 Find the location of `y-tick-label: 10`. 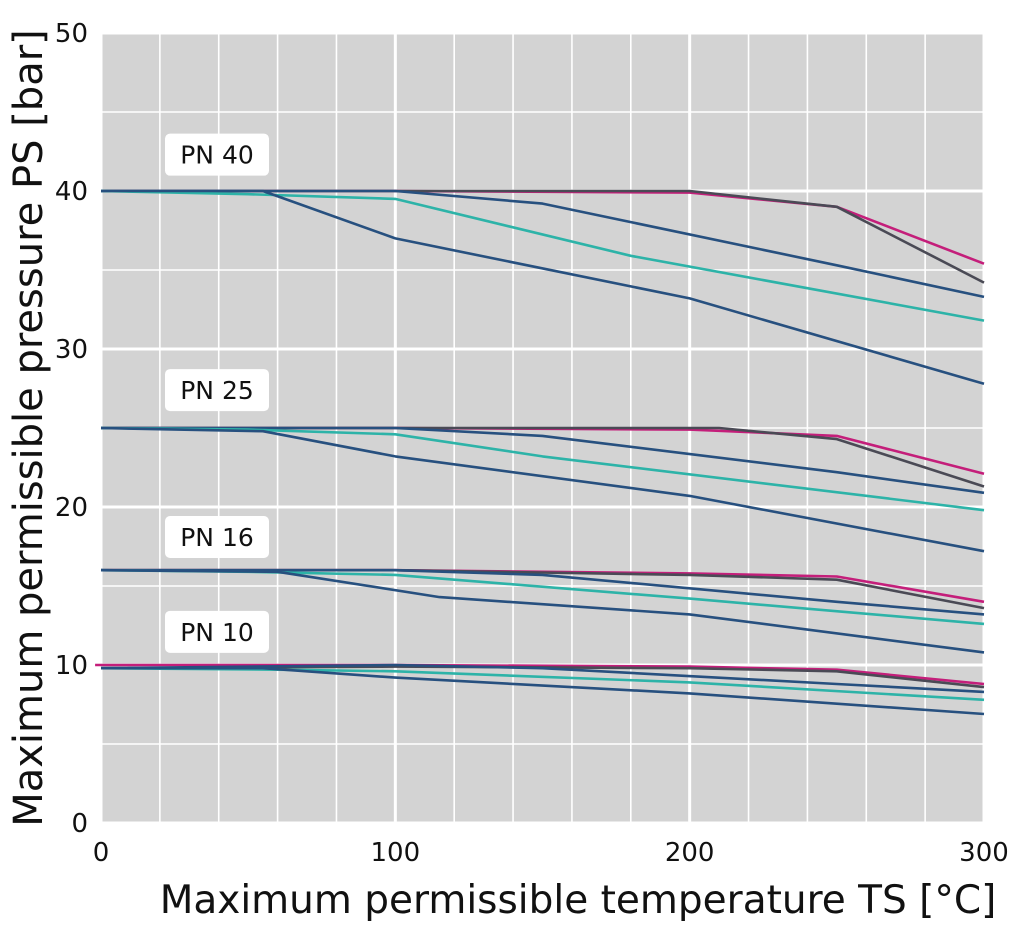

y-tick-label: 10 is located at coordinates (71, 666).